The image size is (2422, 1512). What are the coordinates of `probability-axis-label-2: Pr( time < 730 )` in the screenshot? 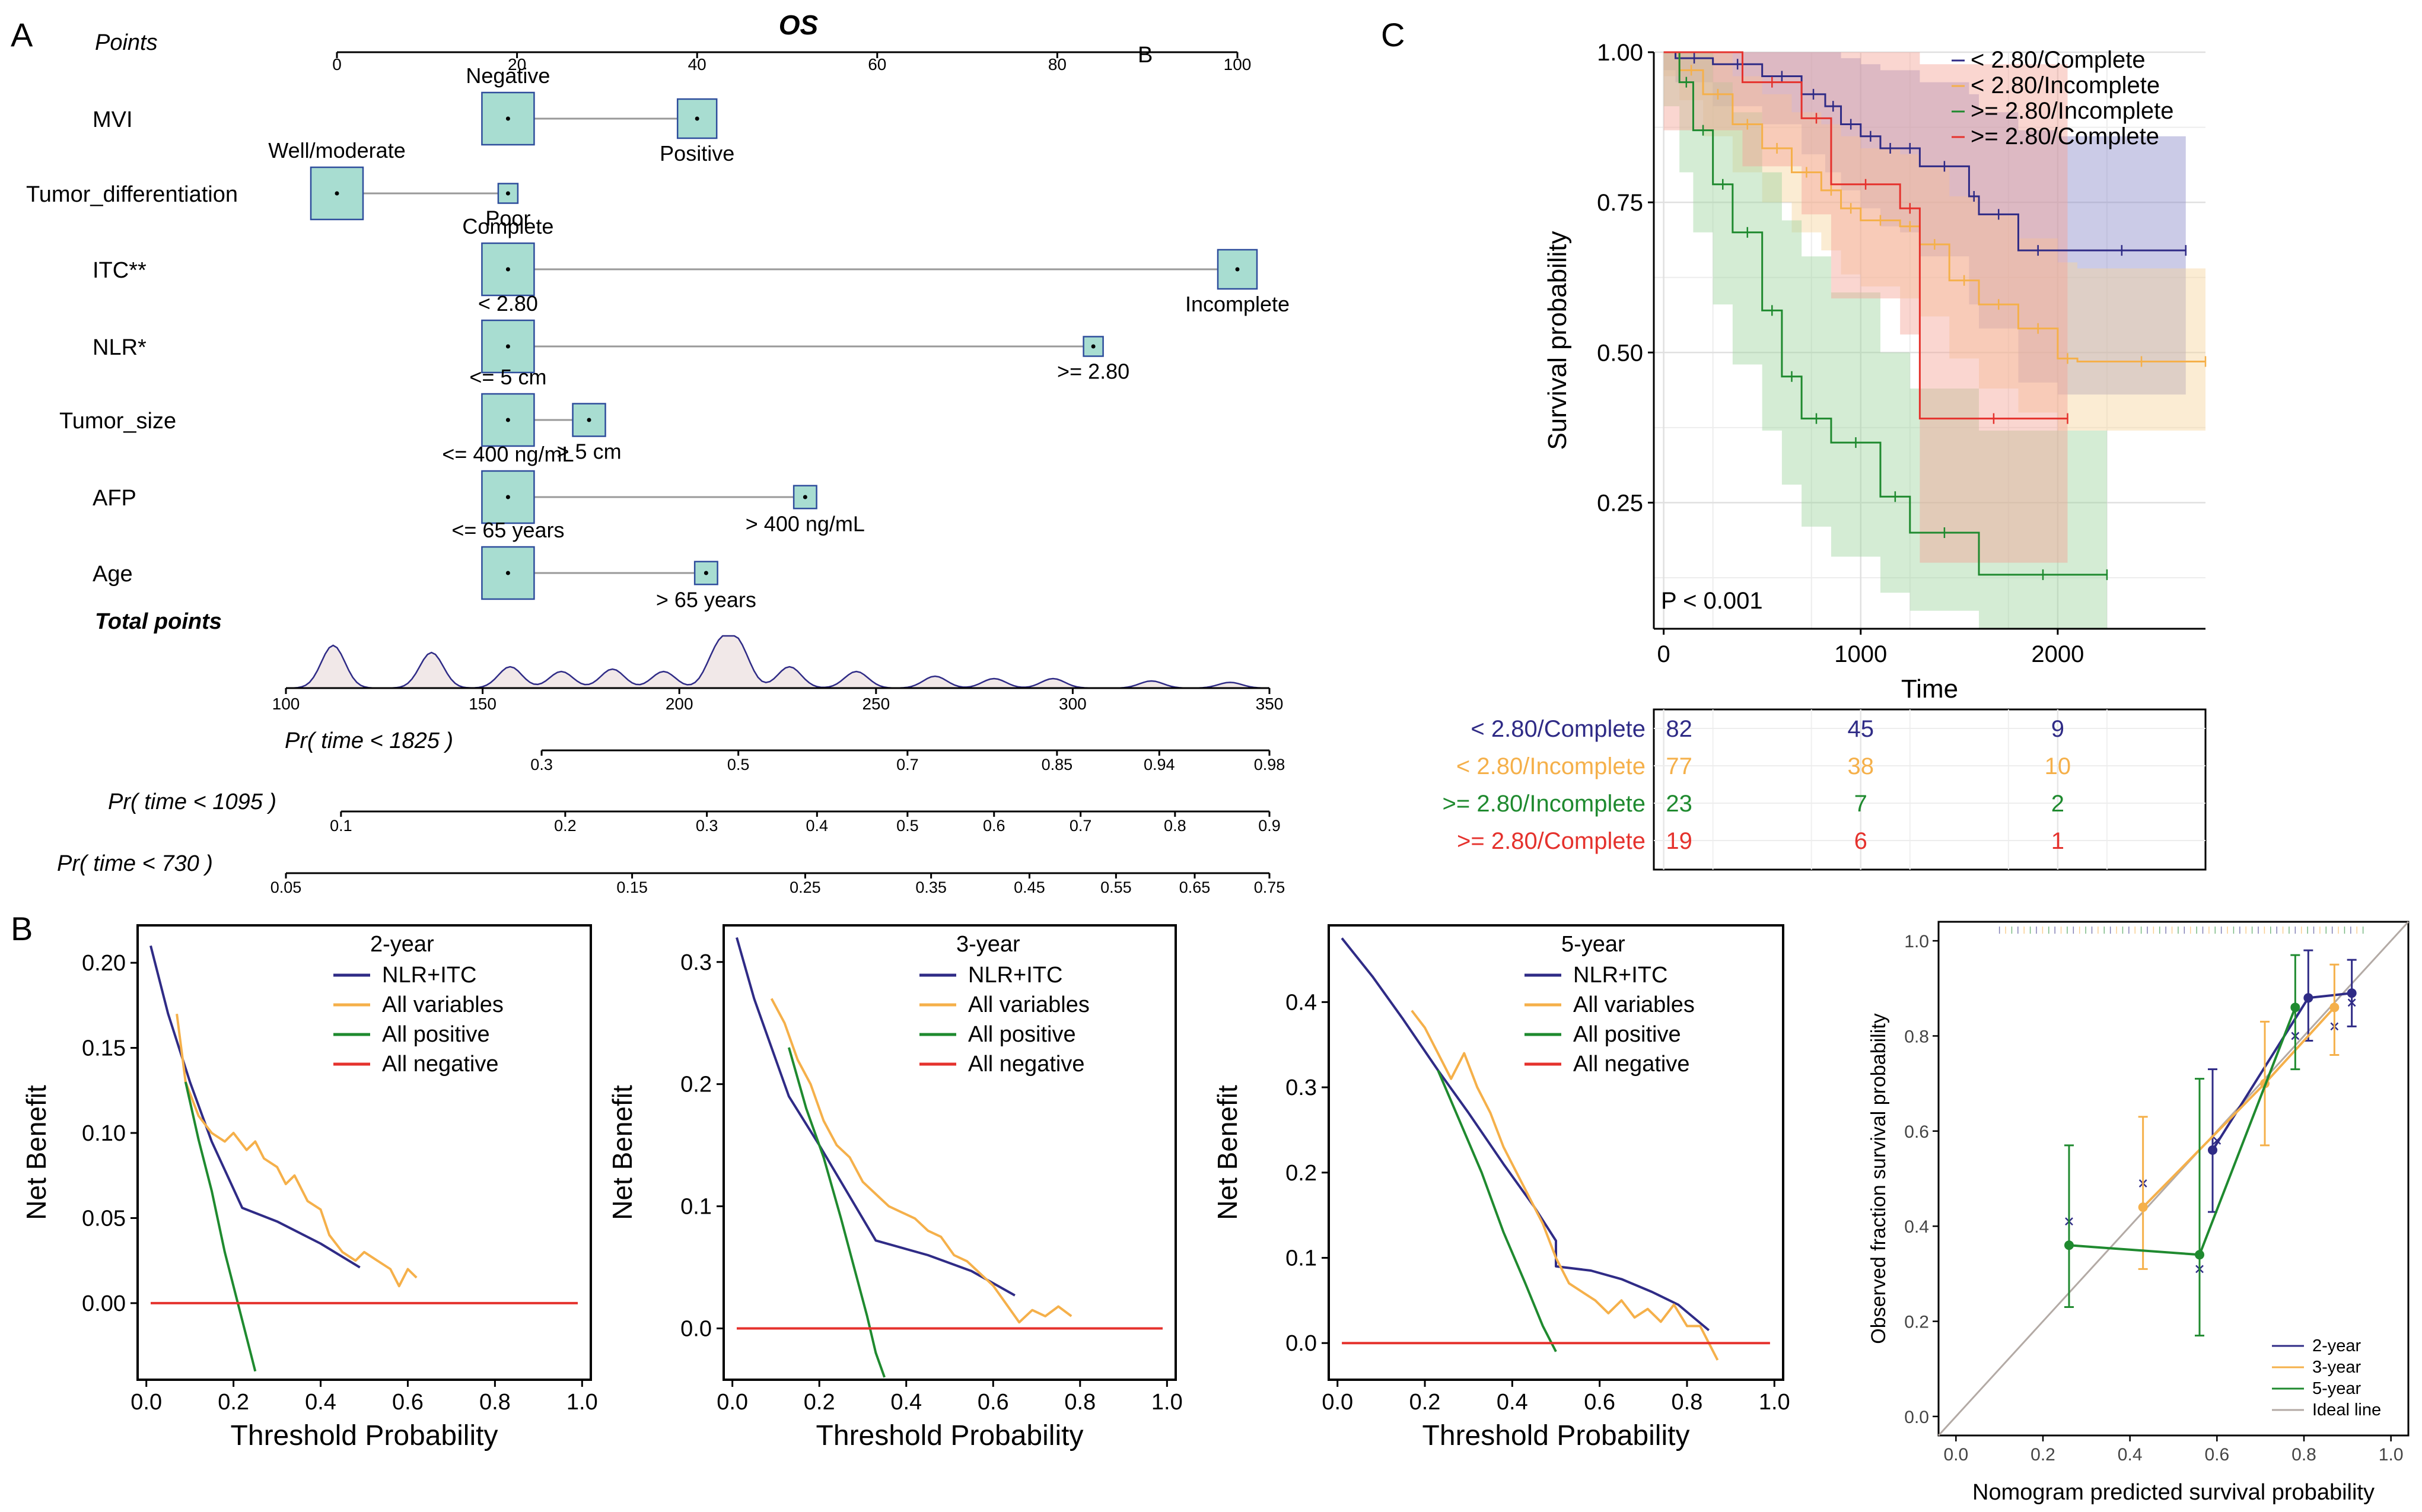 It's located at (135, 863).